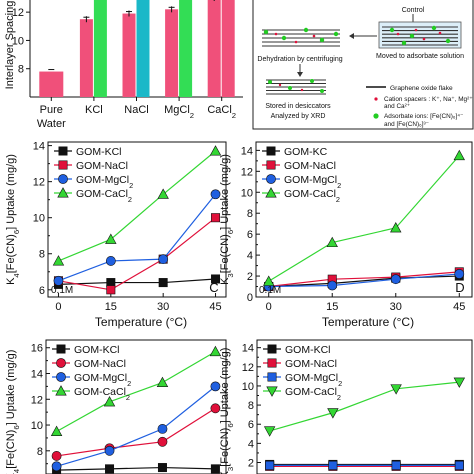 This screenshot has height=474, width=474. I want to click on panel-b-control-label: Control, so click(413, 10).